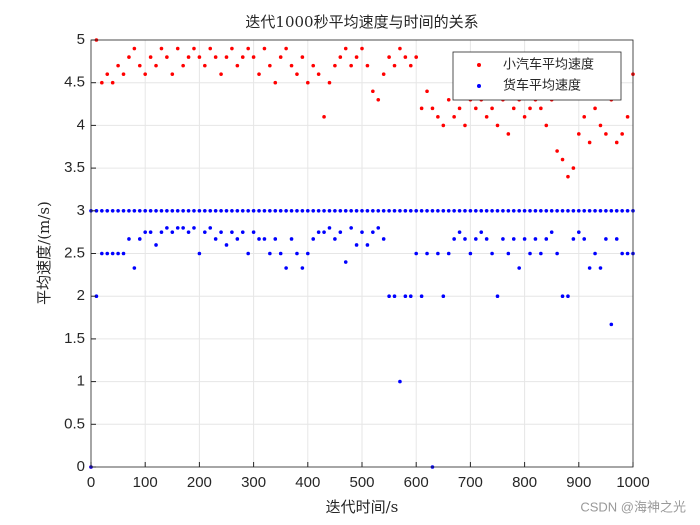  I want to click on chart-title: 迭代1000秒平均速度与时间的关系, so click(361, 22).